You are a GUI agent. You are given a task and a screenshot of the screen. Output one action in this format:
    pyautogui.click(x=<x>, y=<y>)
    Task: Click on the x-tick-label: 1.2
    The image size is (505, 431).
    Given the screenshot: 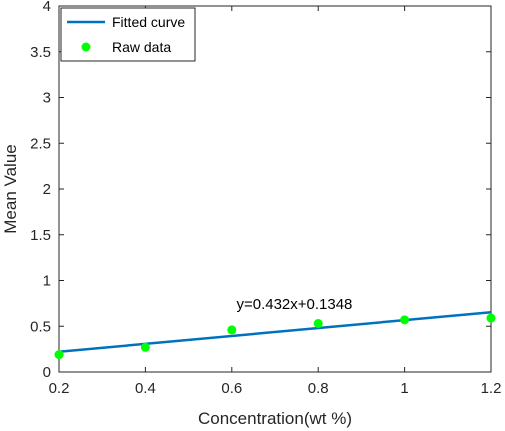 What is the action you would take?
    pyautogui.click(x=491, y=388)
    